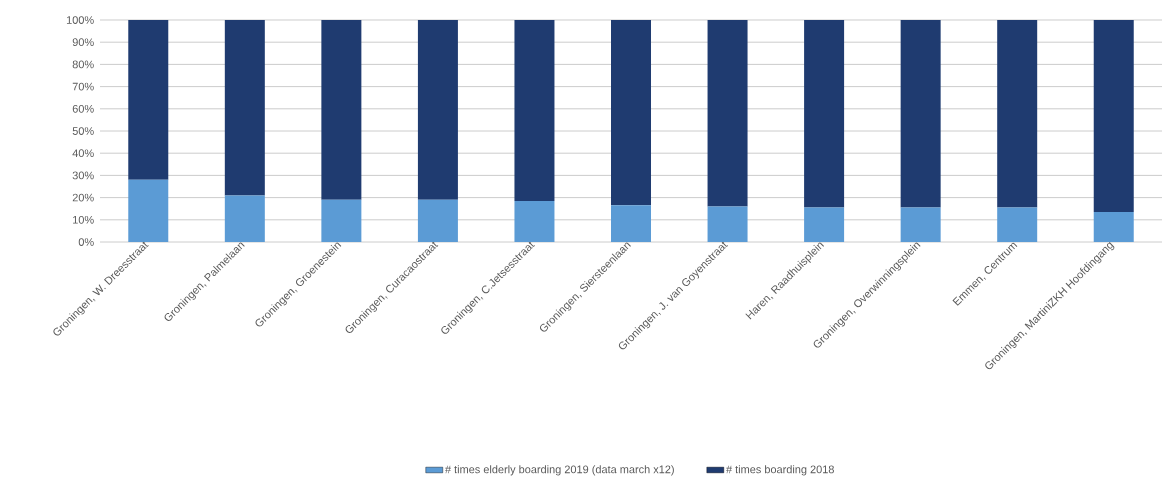 Image resolution: width=1165 pixels, height=481 pixels. I want to click on y-tick-label: 40%, so click(83, 153).